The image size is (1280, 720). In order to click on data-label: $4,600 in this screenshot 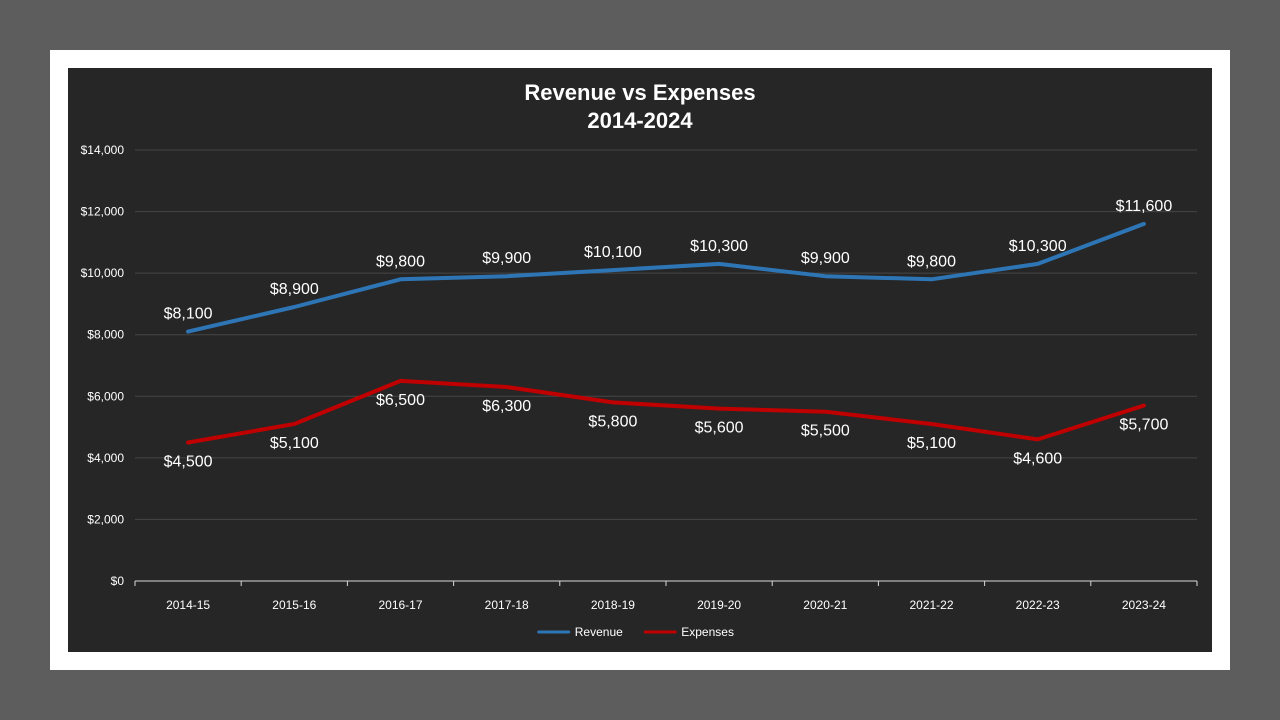, I will do `click(1037, 458)`.